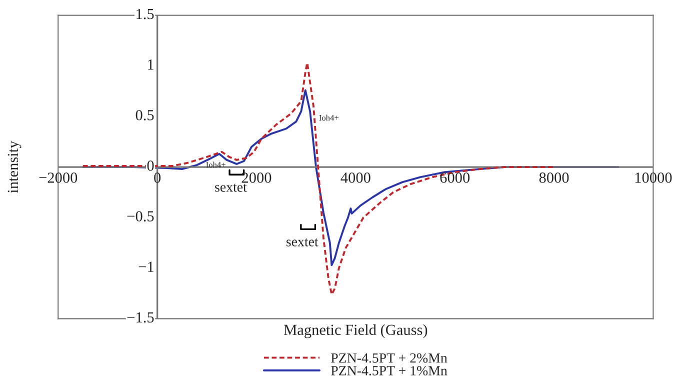 This screenshot has width=684, height=384. I want to click on x-axis-title: Magnetic Field (Gauss), so click(356, 331).